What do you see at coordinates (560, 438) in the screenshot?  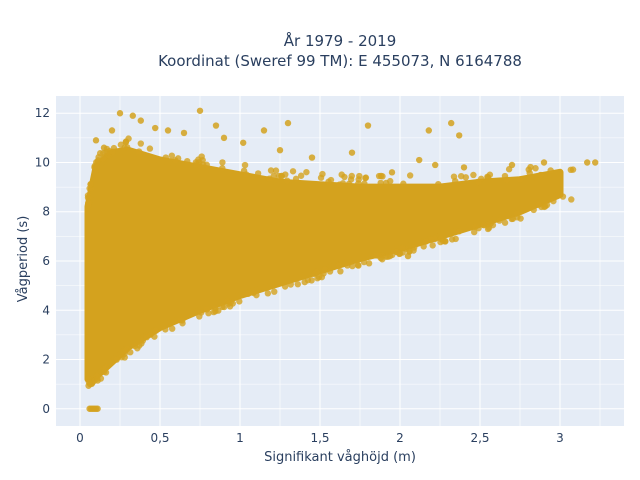 I see `x-tick-label: 3` at bounding box center [560, 438].